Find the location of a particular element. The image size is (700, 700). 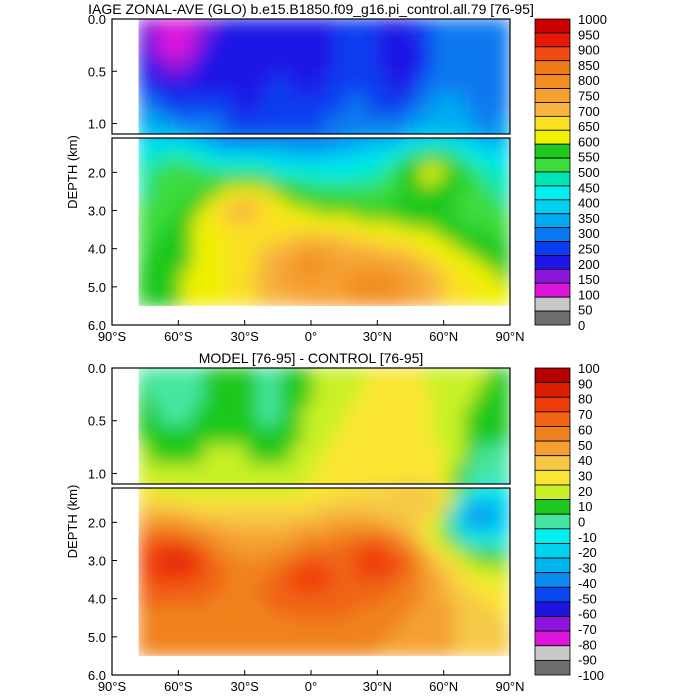

colorbar-label: -10 is located at coordinates (587, 537).